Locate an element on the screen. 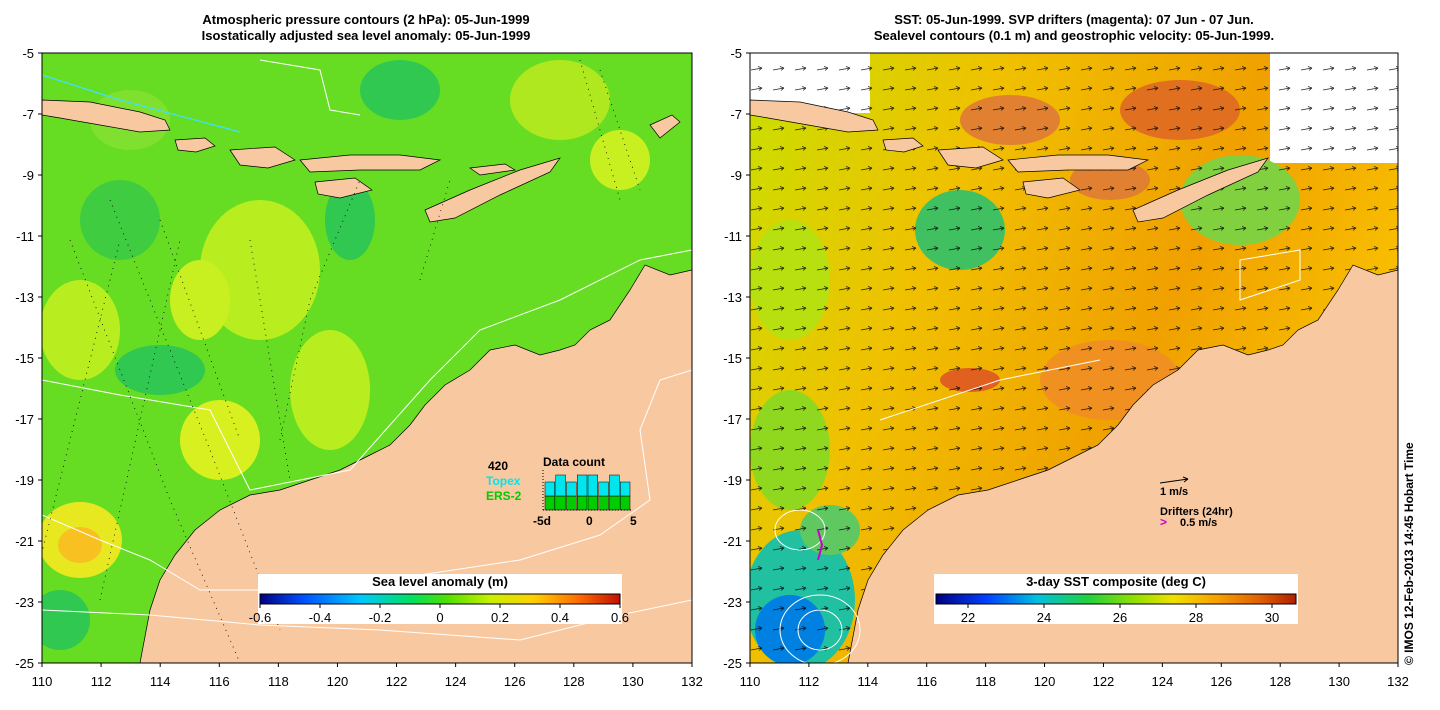  flores-island is located at coordinates (370, 163).